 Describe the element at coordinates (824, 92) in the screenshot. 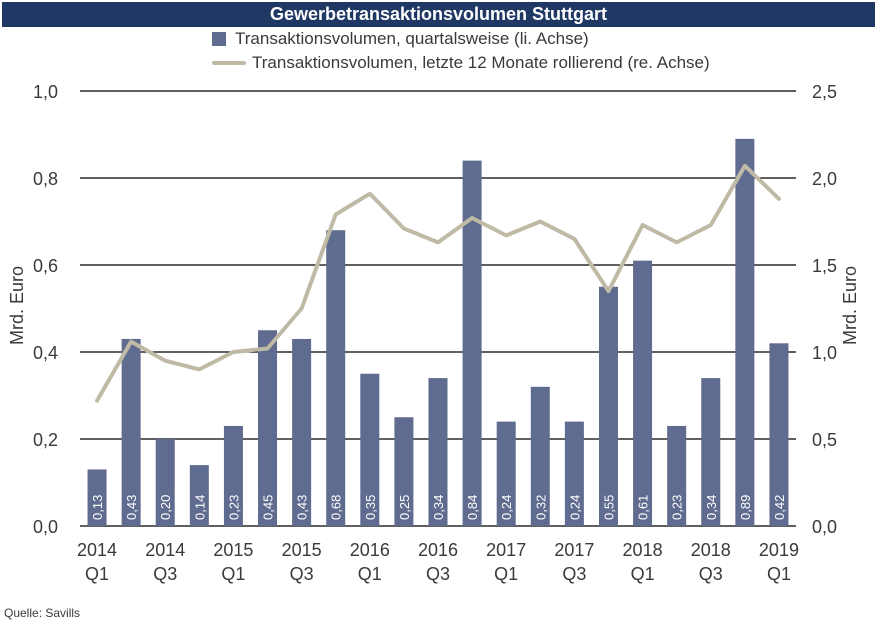

I see `y-right-tick-label: 2,5` at that location.